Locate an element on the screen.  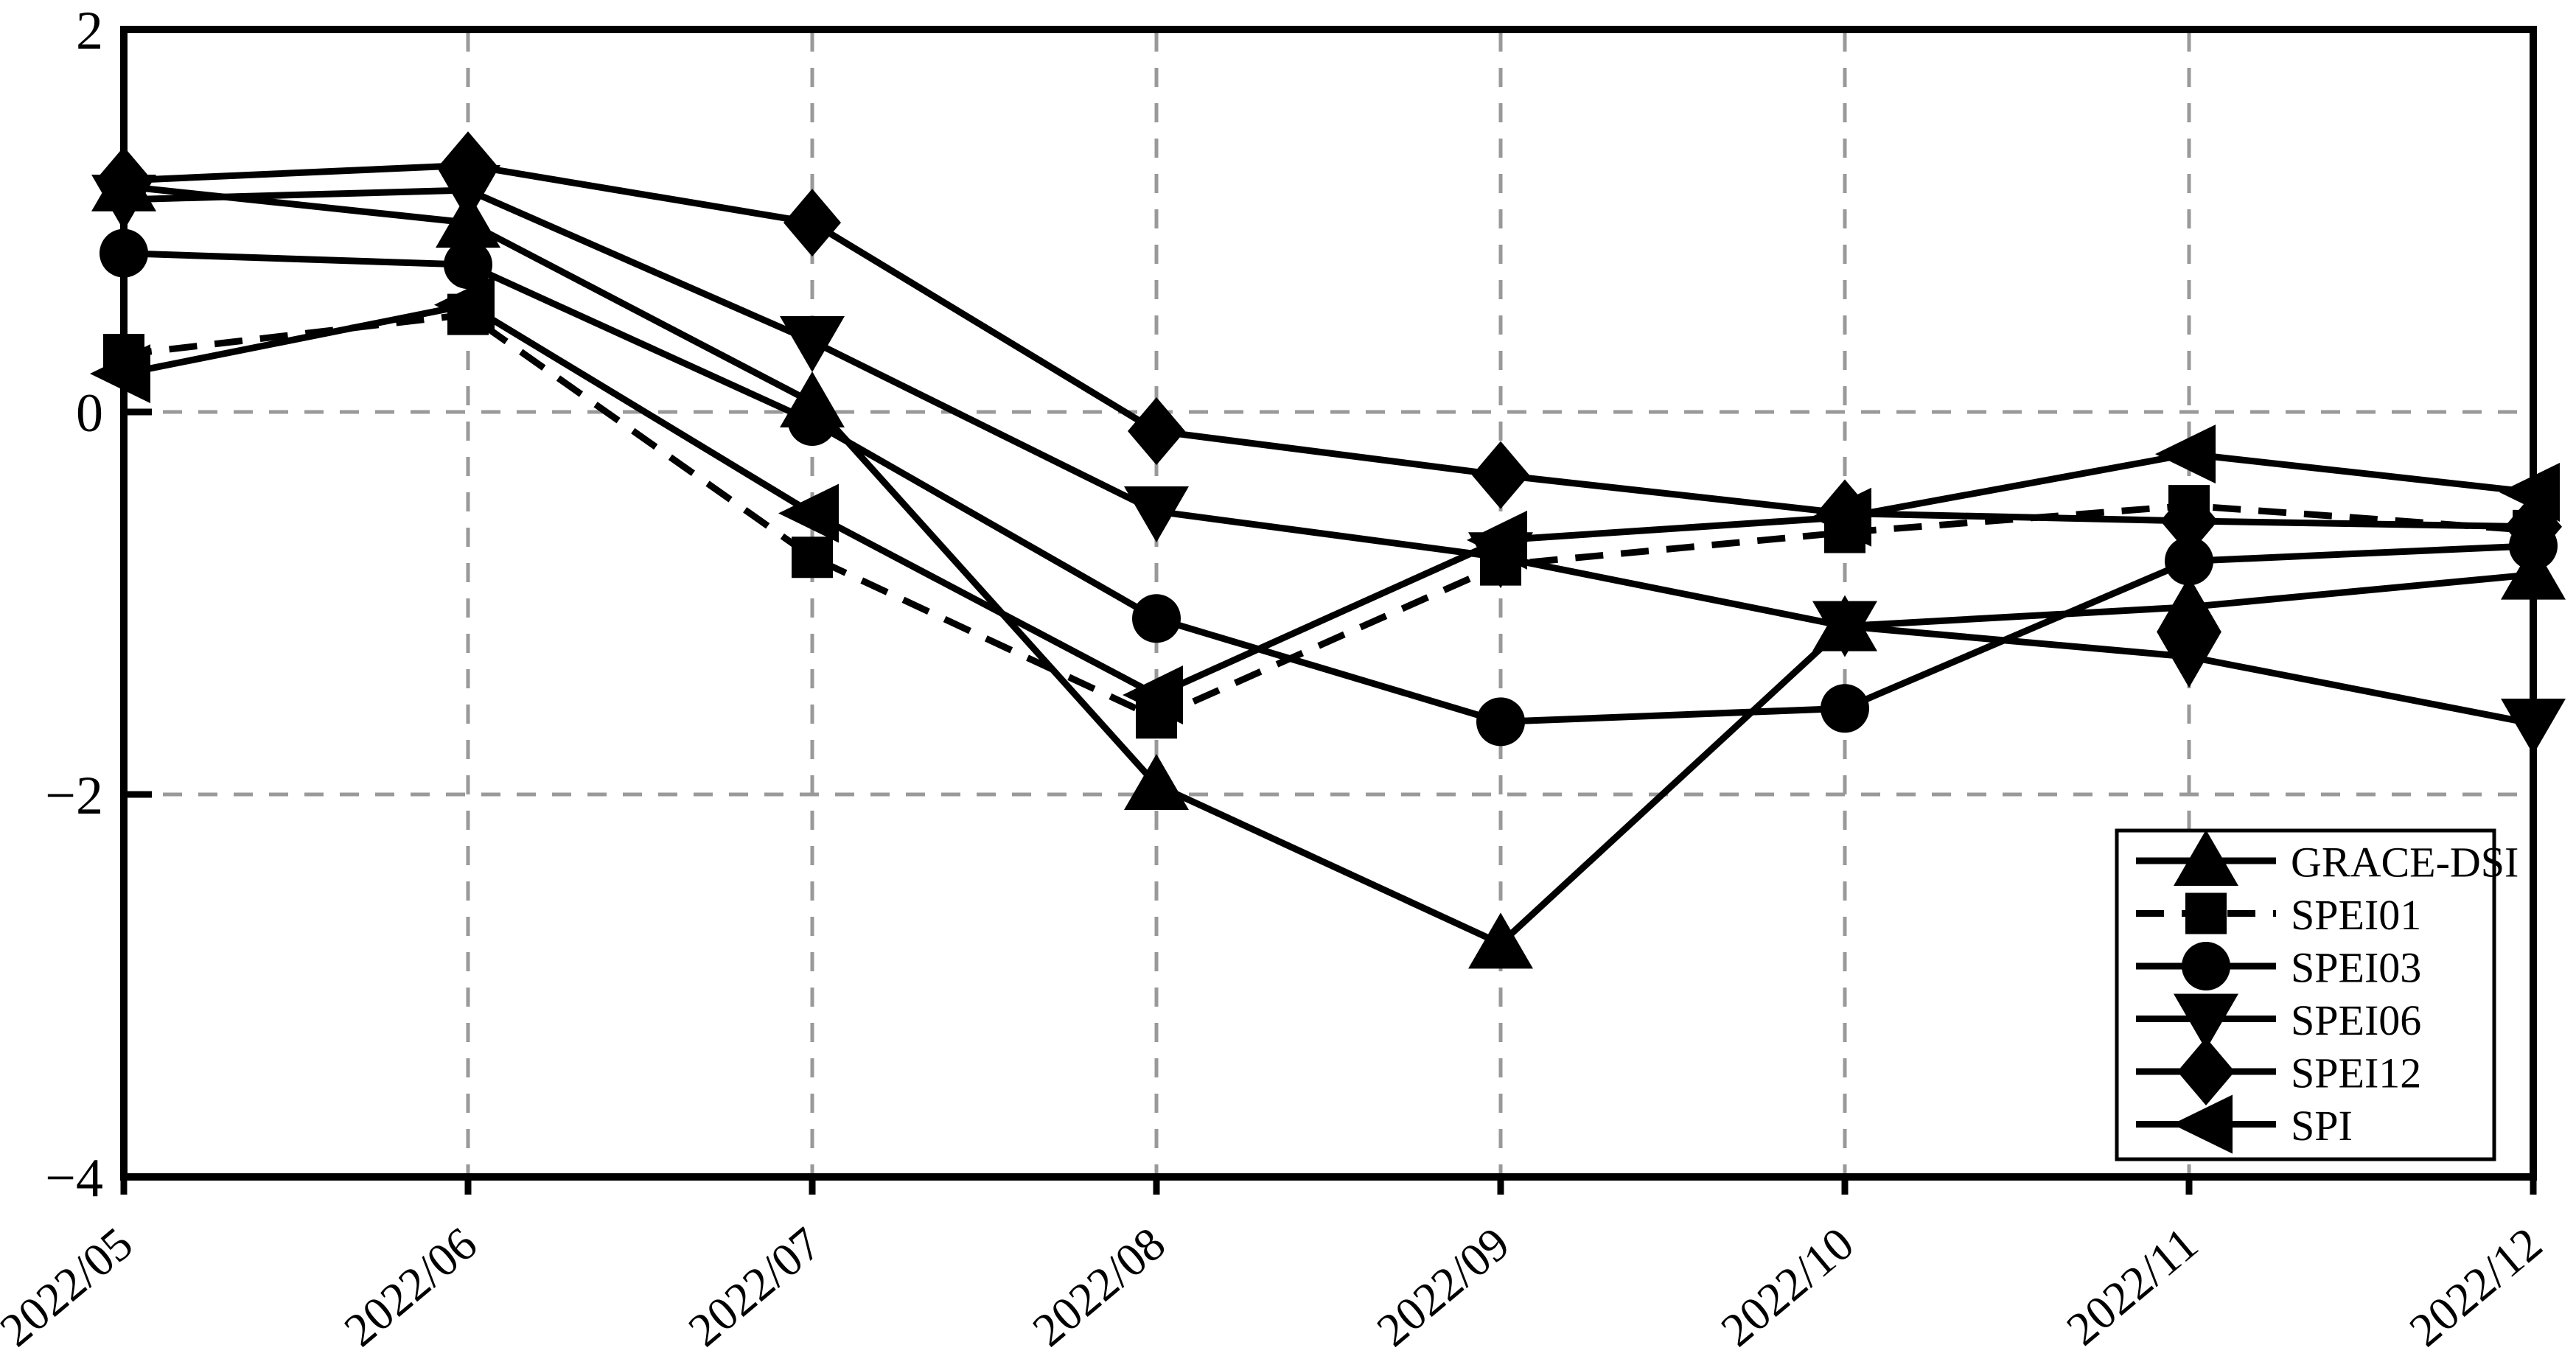
x-tick-label: 2022/12 is located at coordinates (2476, 1286).